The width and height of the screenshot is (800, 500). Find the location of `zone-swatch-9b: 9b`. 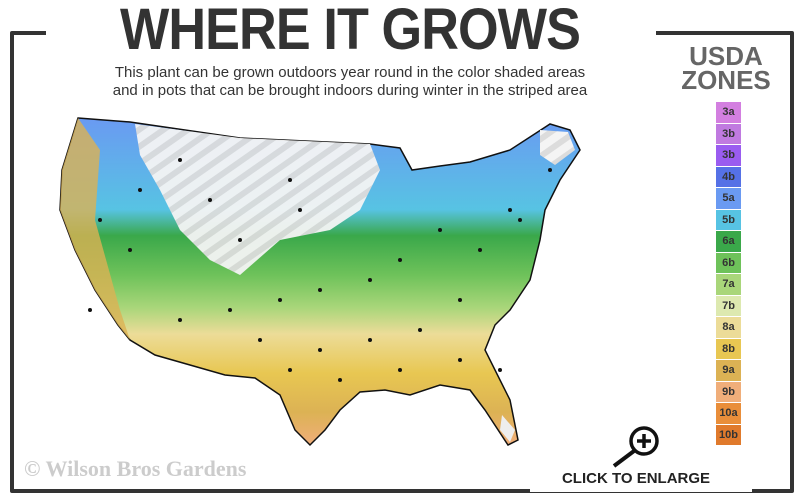

zone-swatch-9b: 9b is located at coordinates (728, 391).